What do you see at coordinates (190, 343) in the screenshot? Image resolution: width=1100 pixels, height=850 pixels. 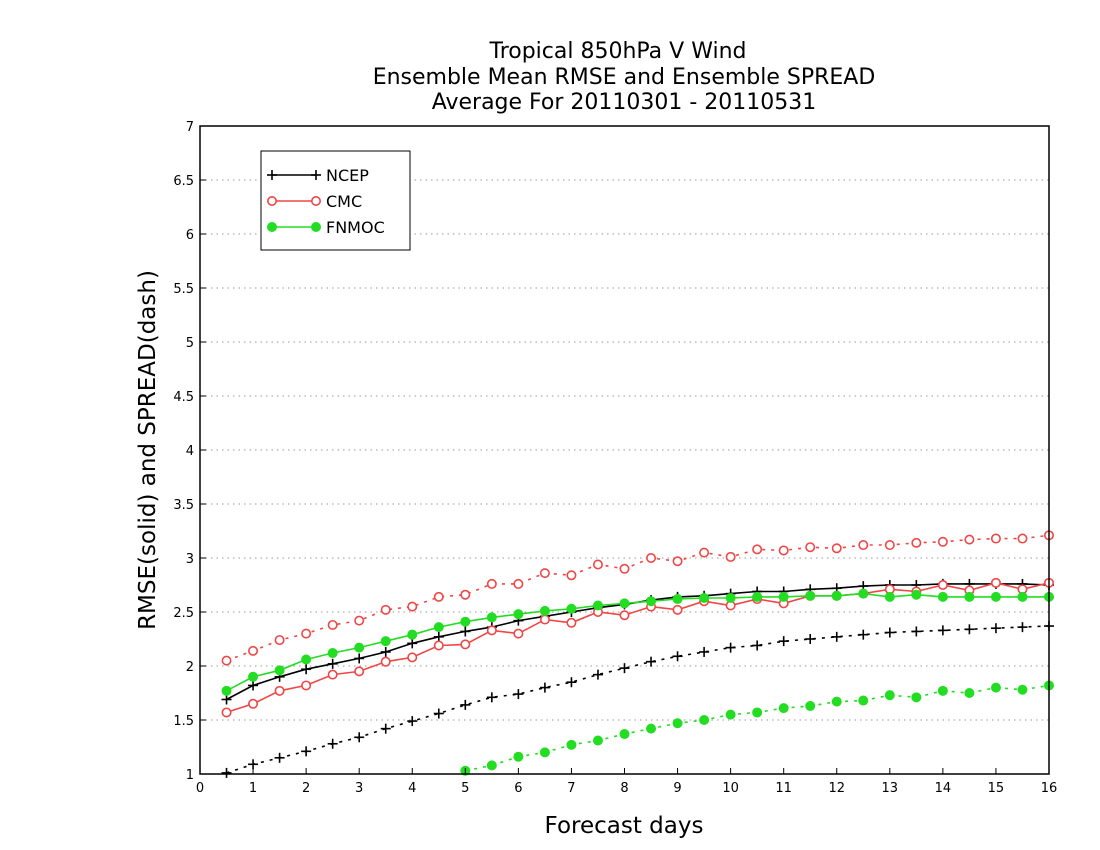 I see `y-tick-label: 5` at bounding box center [190, 343].